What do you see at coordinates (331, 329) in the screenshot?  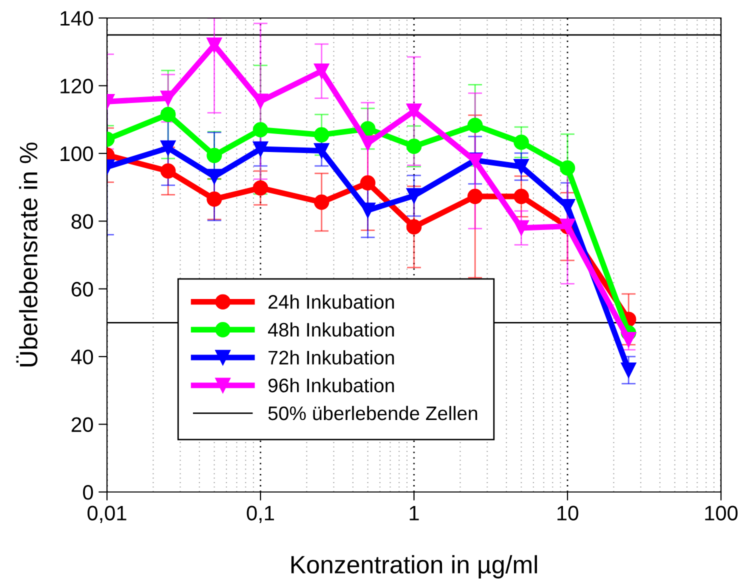 I see `legend-label: 48h Inkubation` at bounding box center [331, 329].